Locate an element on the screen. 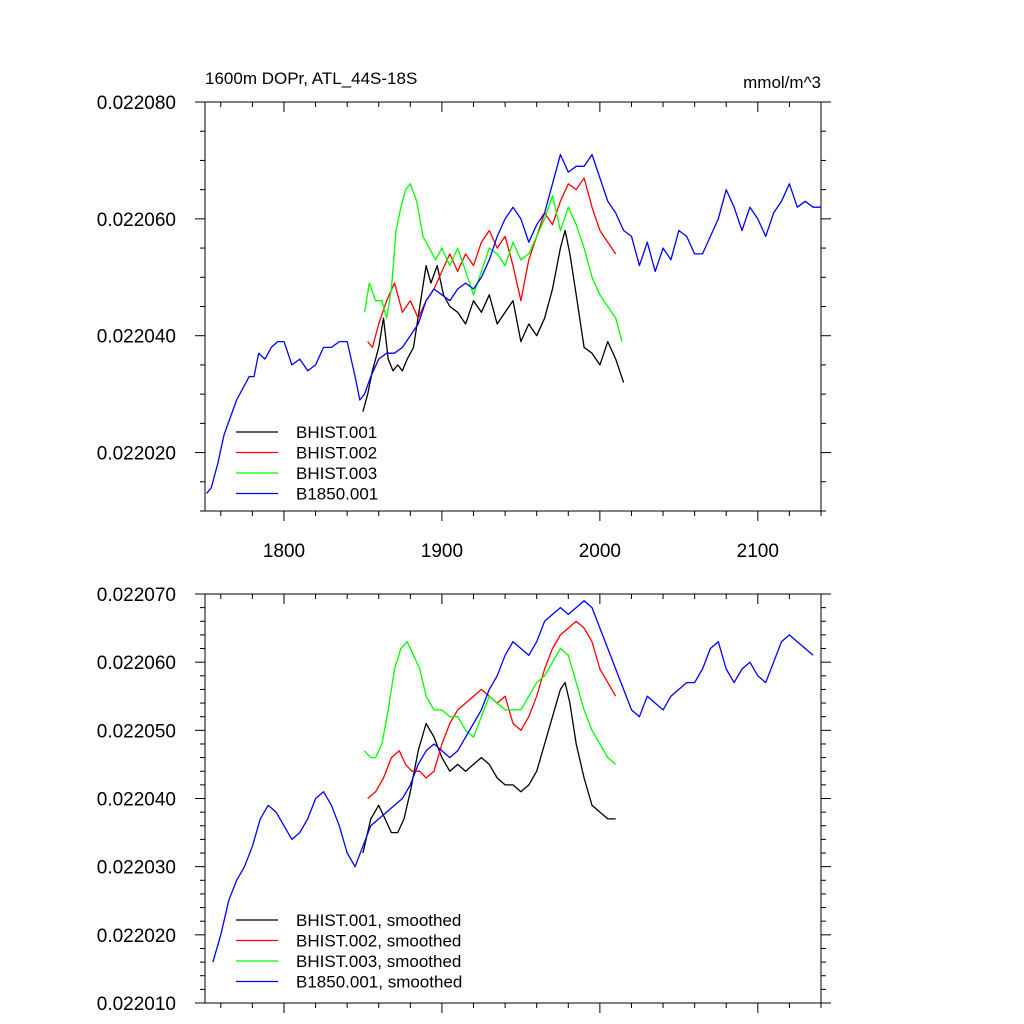 Image resolution: width=1024 pixels, height=1024 pixels. chart-title: 1600m DOPr, ATL_44S-18S is located at coordinates (311, 78).